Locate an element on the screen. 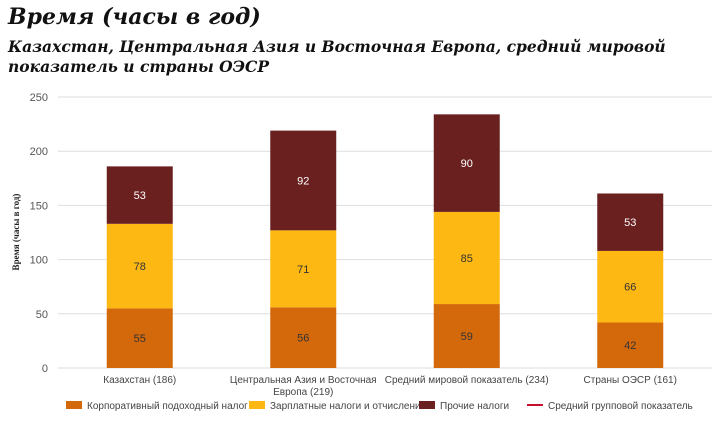 This screenshot has width=720, height=429. data-label: 92 is located at coordinates (303, 181).